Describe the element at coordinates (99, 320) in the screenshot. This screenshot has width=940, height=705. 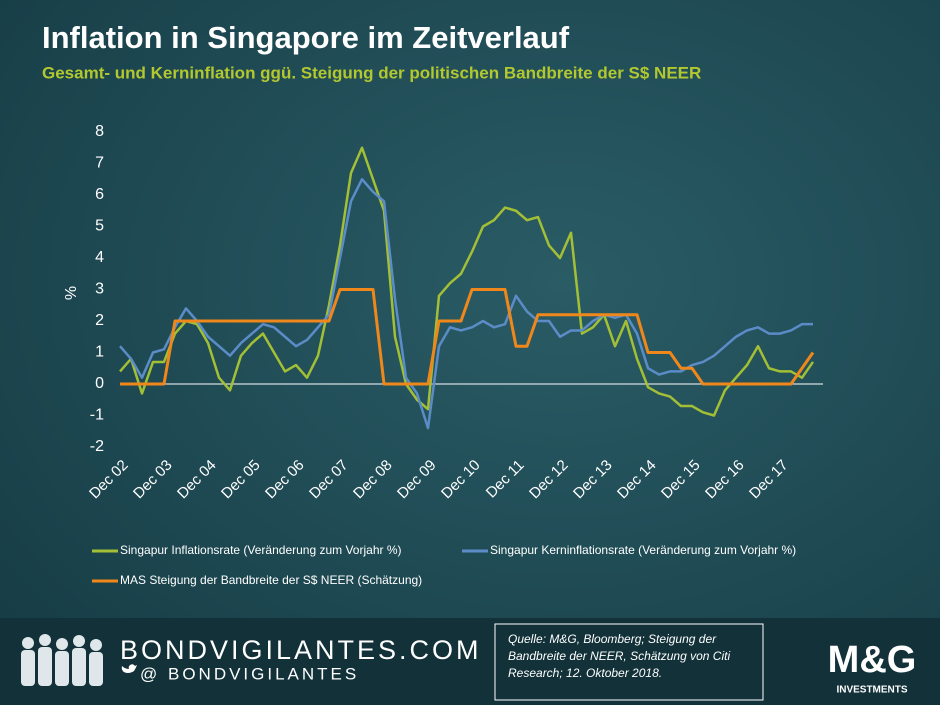
I see `y-tick-label: 2` at that location.